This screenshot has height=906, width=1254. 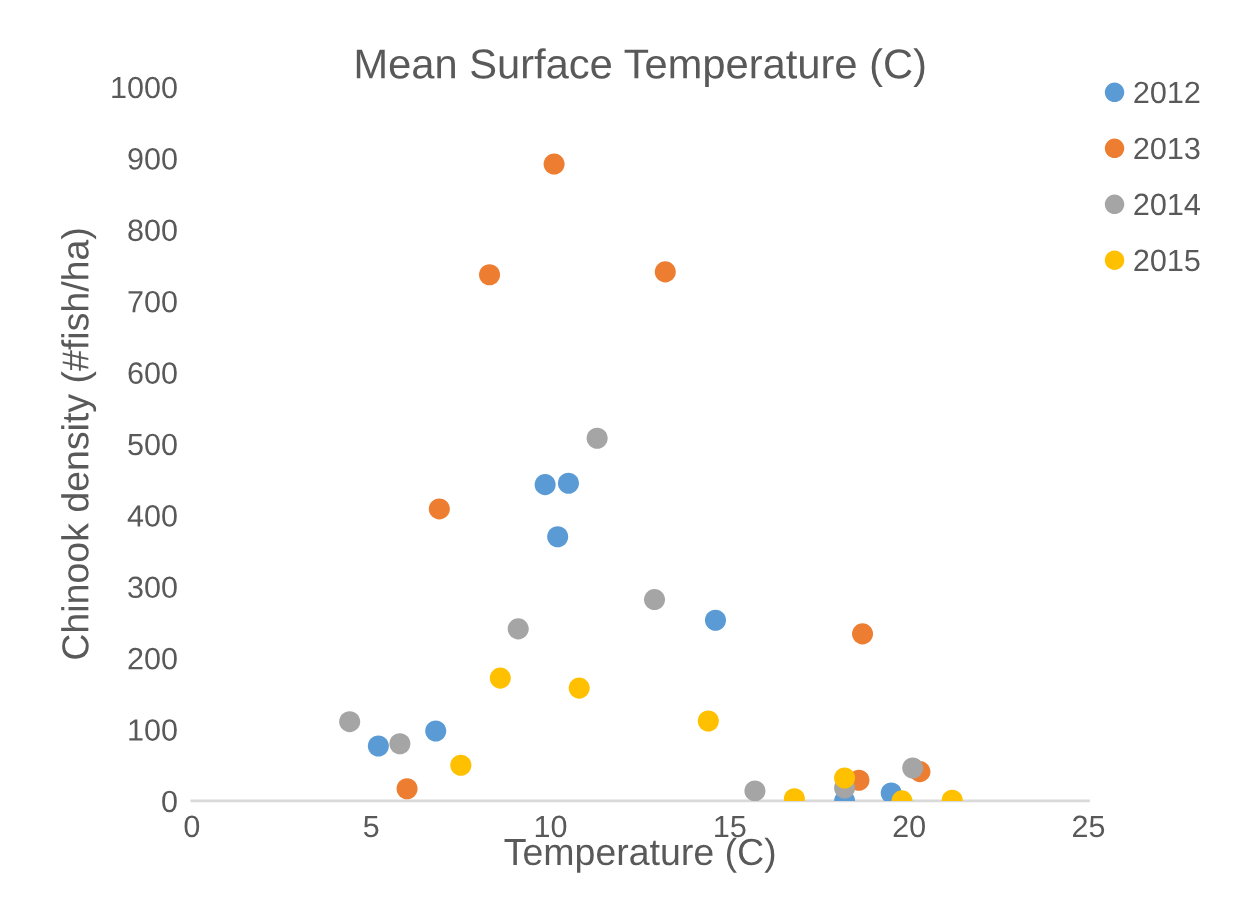 What do you see at coordinates (152, 658) in the screenshot?
I see `y-tick-label: 200` at bounding box center [152, 658].